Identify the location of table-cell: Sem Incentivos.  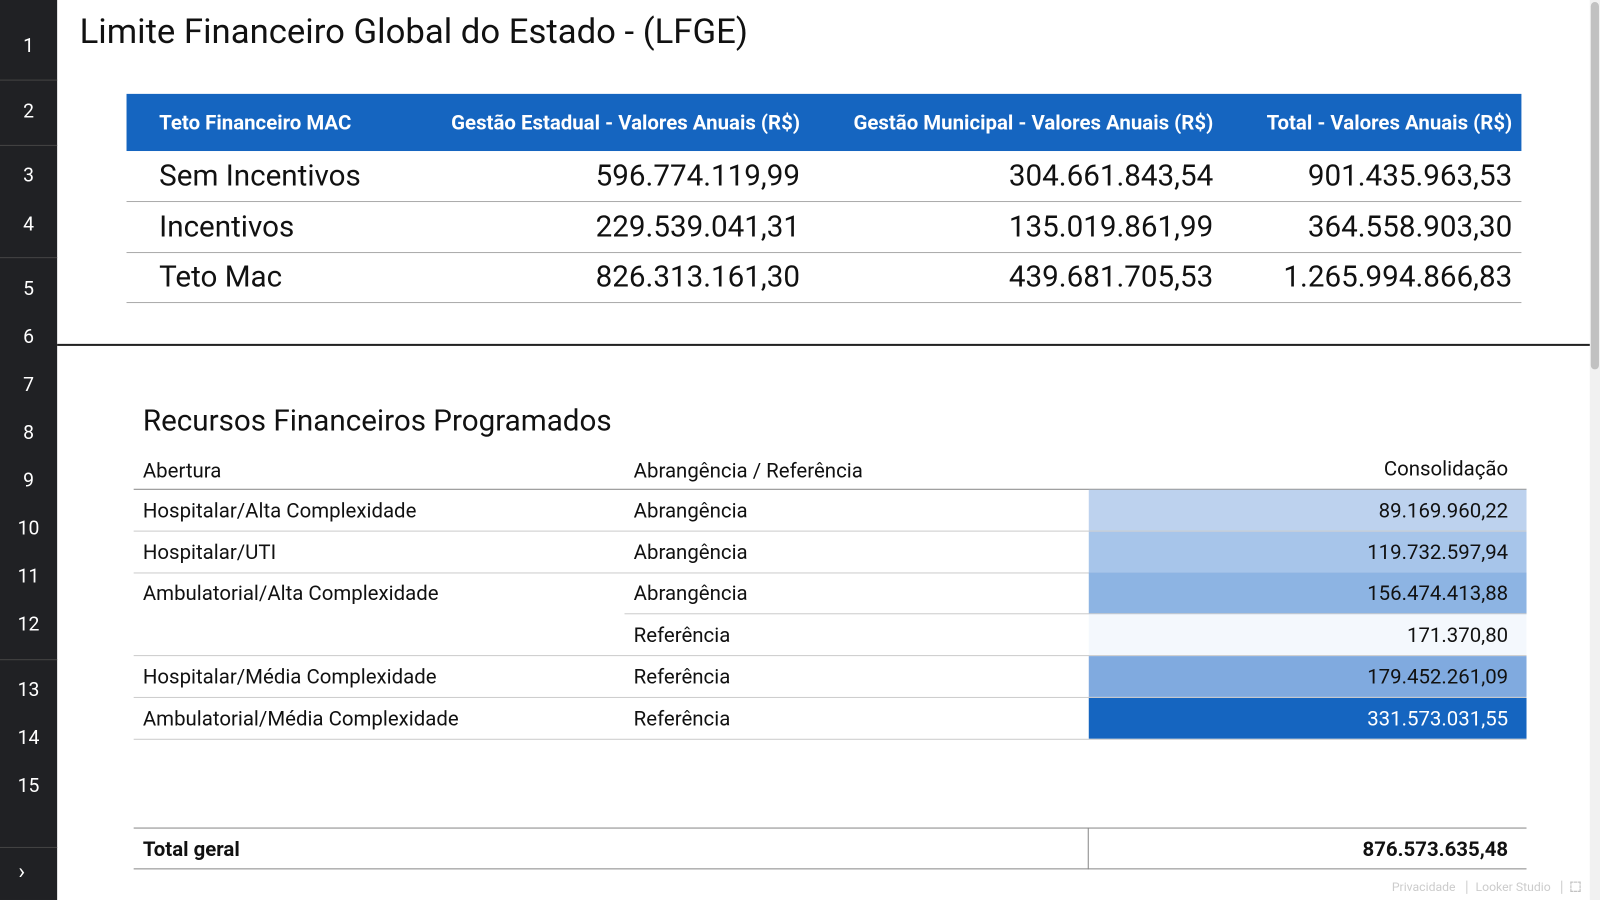
(260, 176).